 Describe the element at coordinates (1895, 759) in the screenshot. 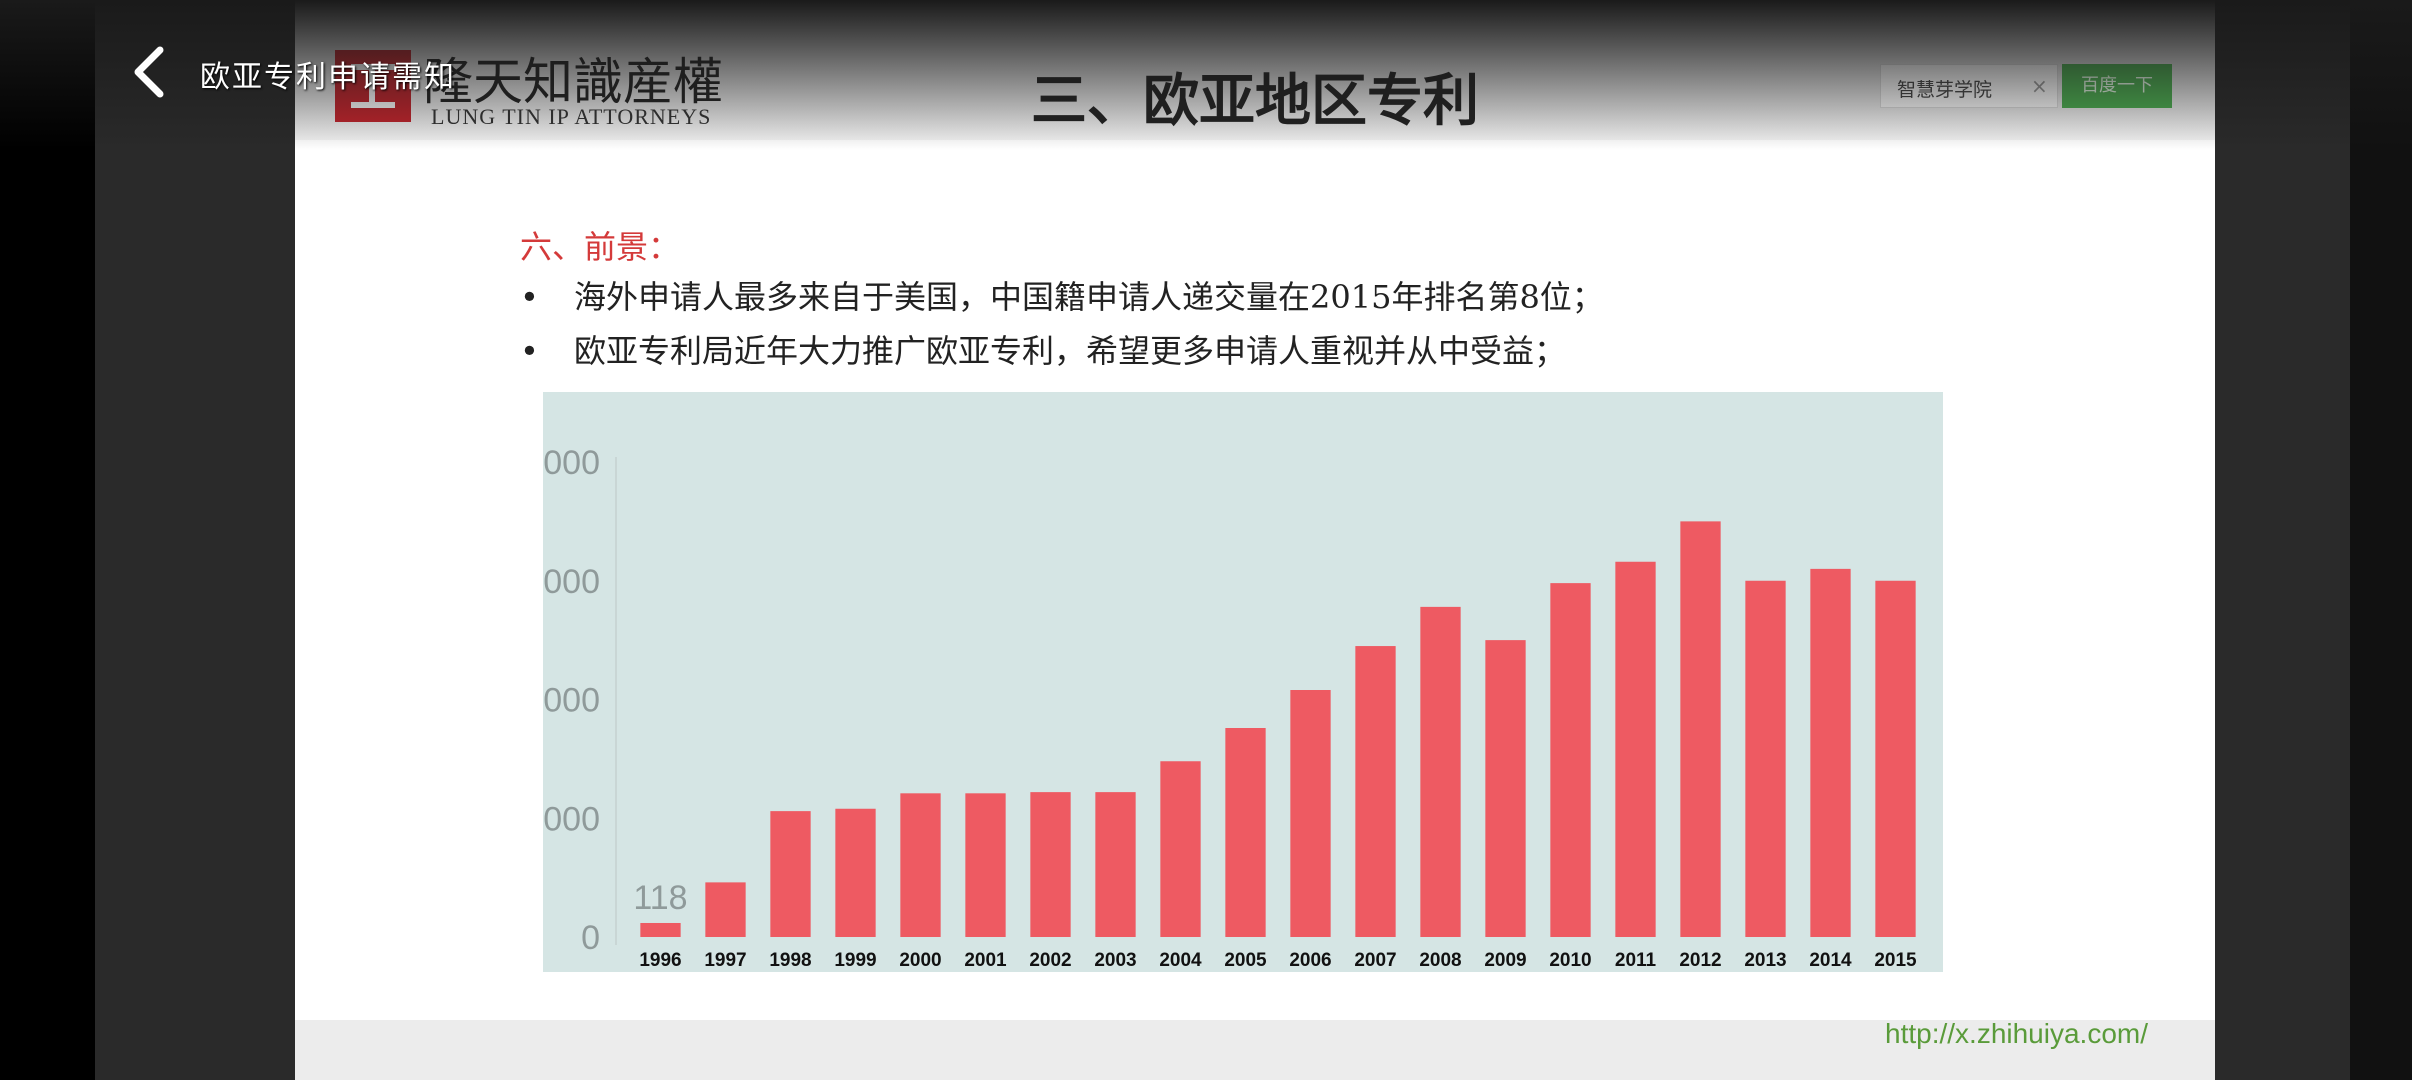

I see `bar-2015` at that location.